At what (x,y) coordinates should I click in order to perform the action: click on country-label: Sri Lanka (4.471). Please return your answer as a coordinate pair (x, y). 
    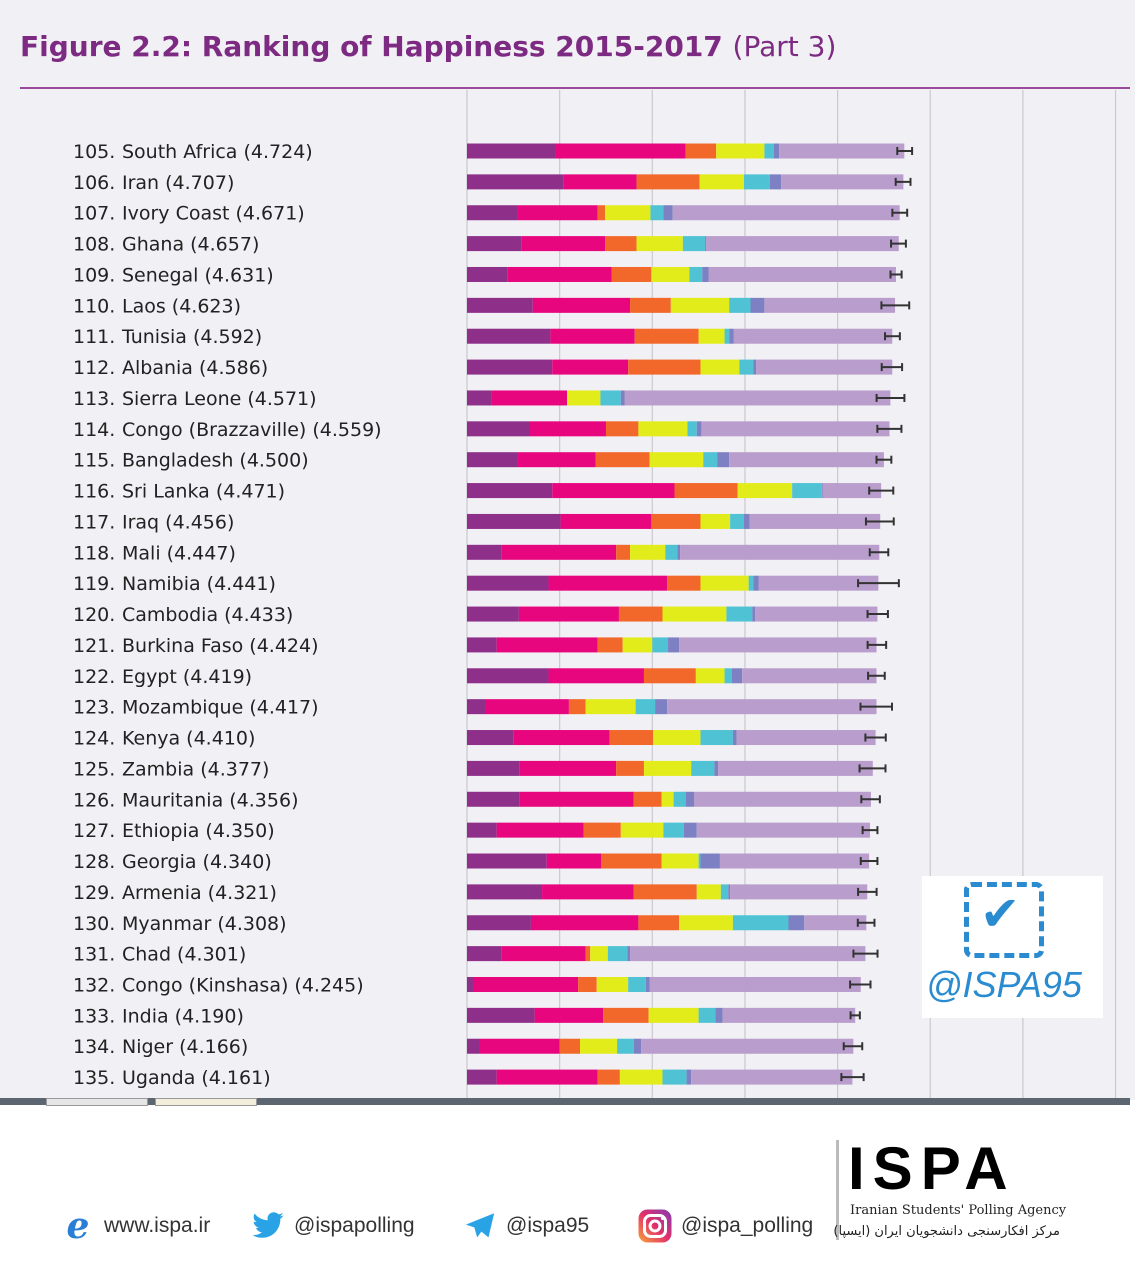
    Looking at the image, I should click on (203, 492).